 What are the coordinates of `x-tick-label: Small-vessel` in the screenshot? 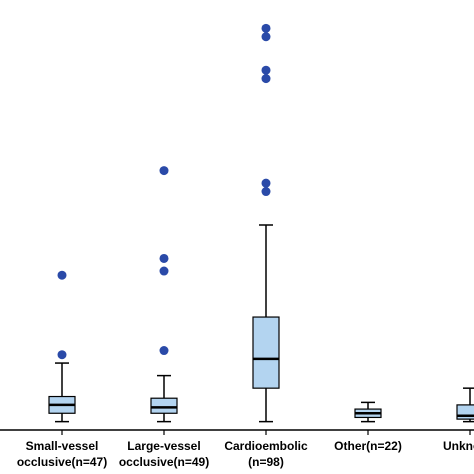 It's located at (62, 446).